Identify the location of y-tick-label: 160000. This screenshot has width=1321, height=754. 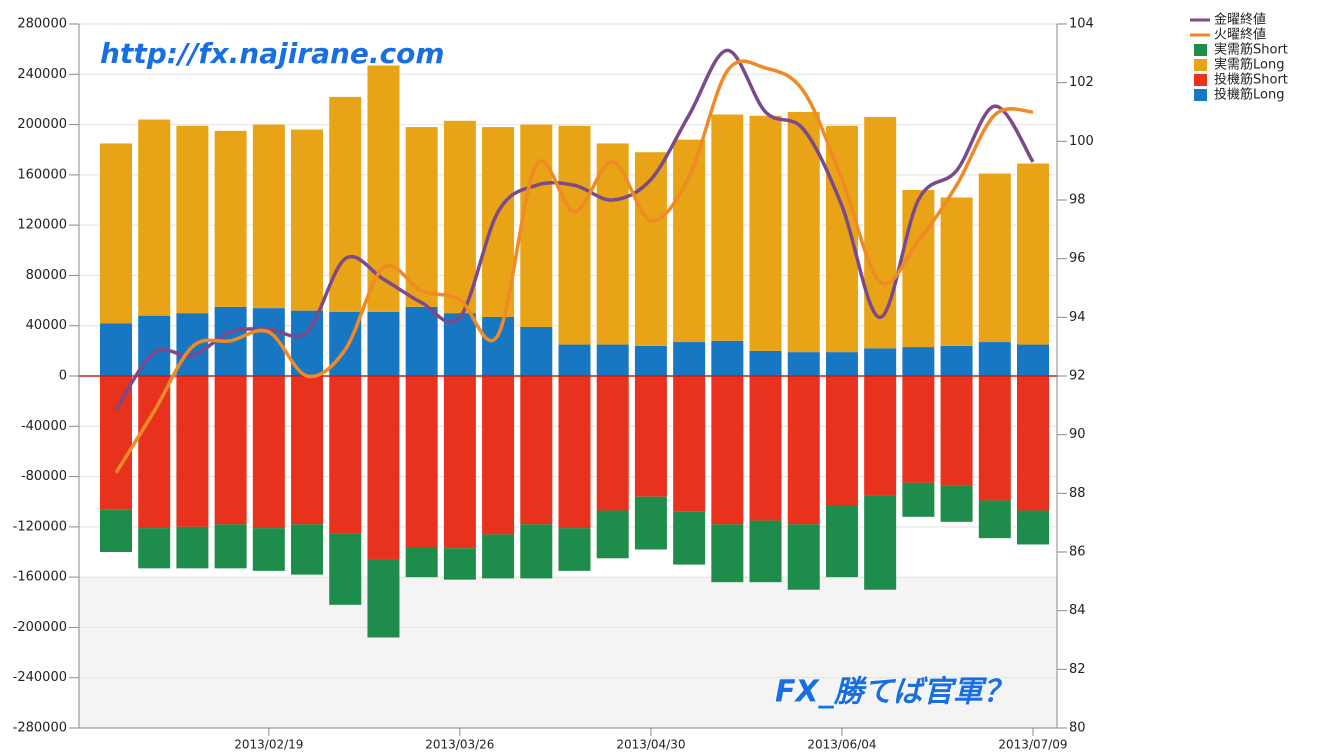
(42, 174).